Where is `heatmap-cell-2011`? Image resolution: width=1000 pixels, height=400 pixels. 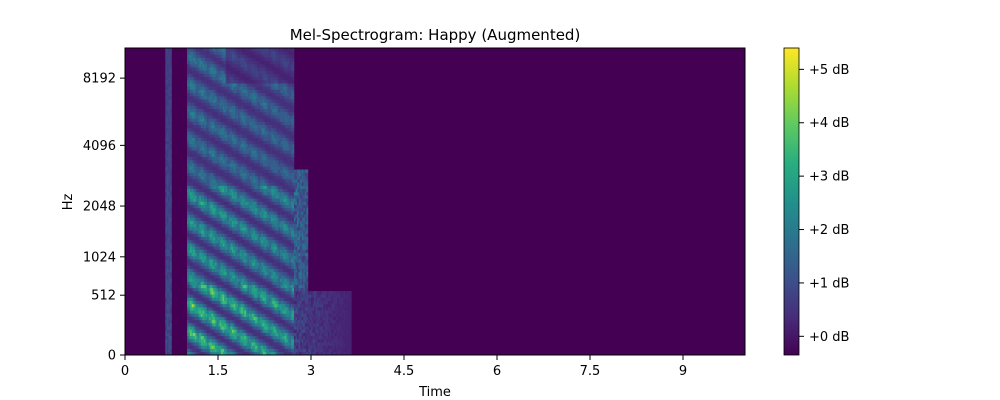 heatmap-cell-2011 is located at coordinates (212, 62).